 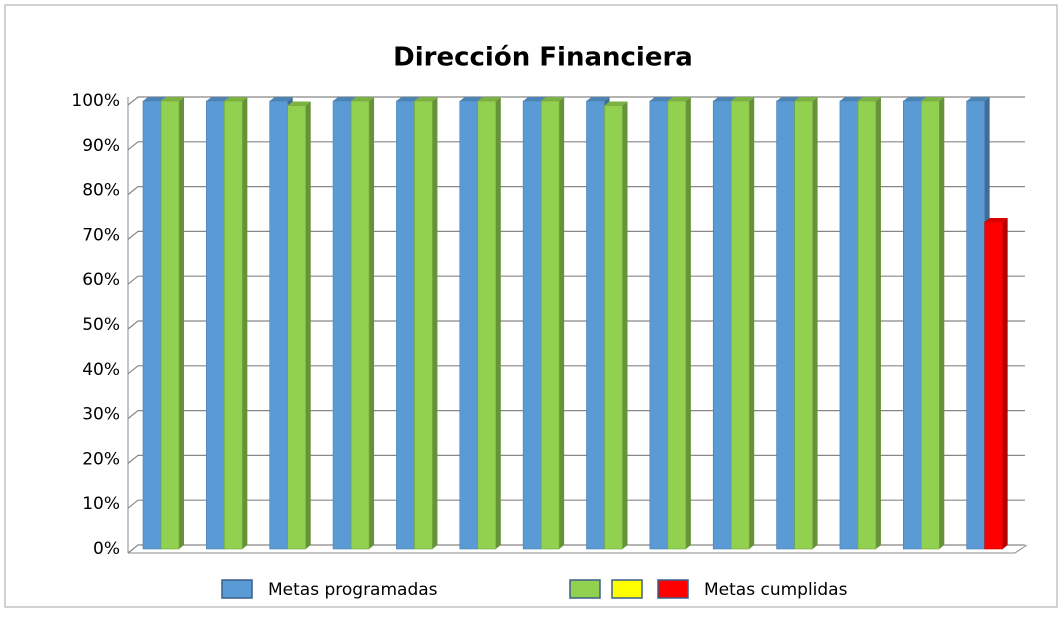 What do you see at coordinates (101, 504) in the screenshot?
I see `y-tick-label: 10%` at bounding box center [101, 504].